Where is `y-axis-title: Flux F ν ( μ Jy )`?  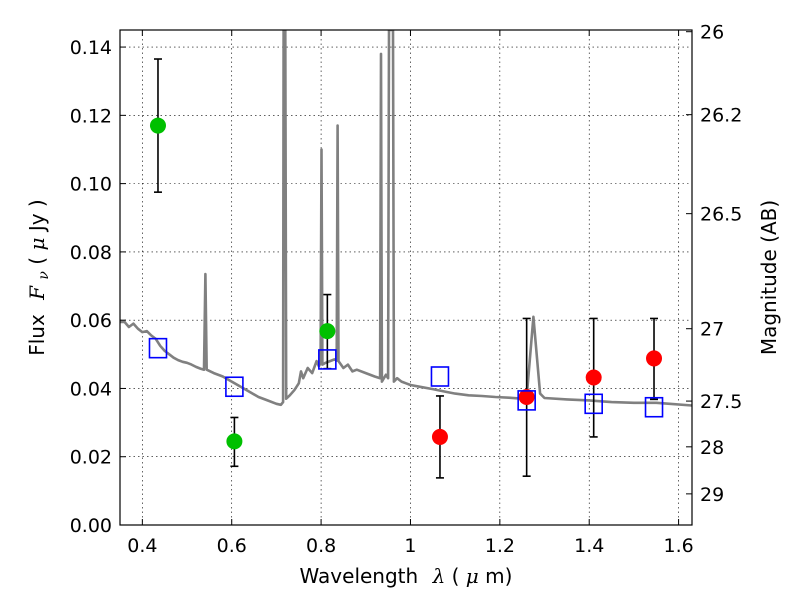
y-axis-title: Flux F ν ( μ Jy ) is located at coordinates (39, 277).